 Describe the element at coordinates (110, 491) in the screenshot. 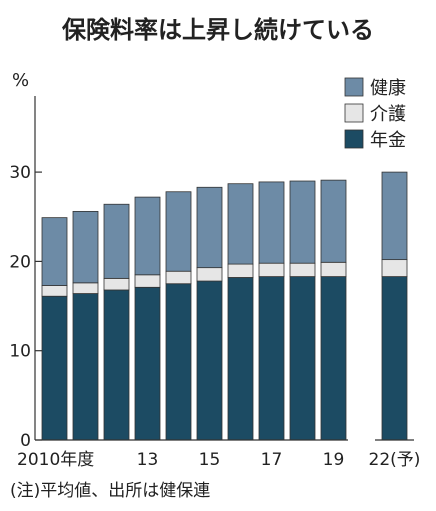

I see `chart-note: (注)平均値、出所は健保連` at that location.